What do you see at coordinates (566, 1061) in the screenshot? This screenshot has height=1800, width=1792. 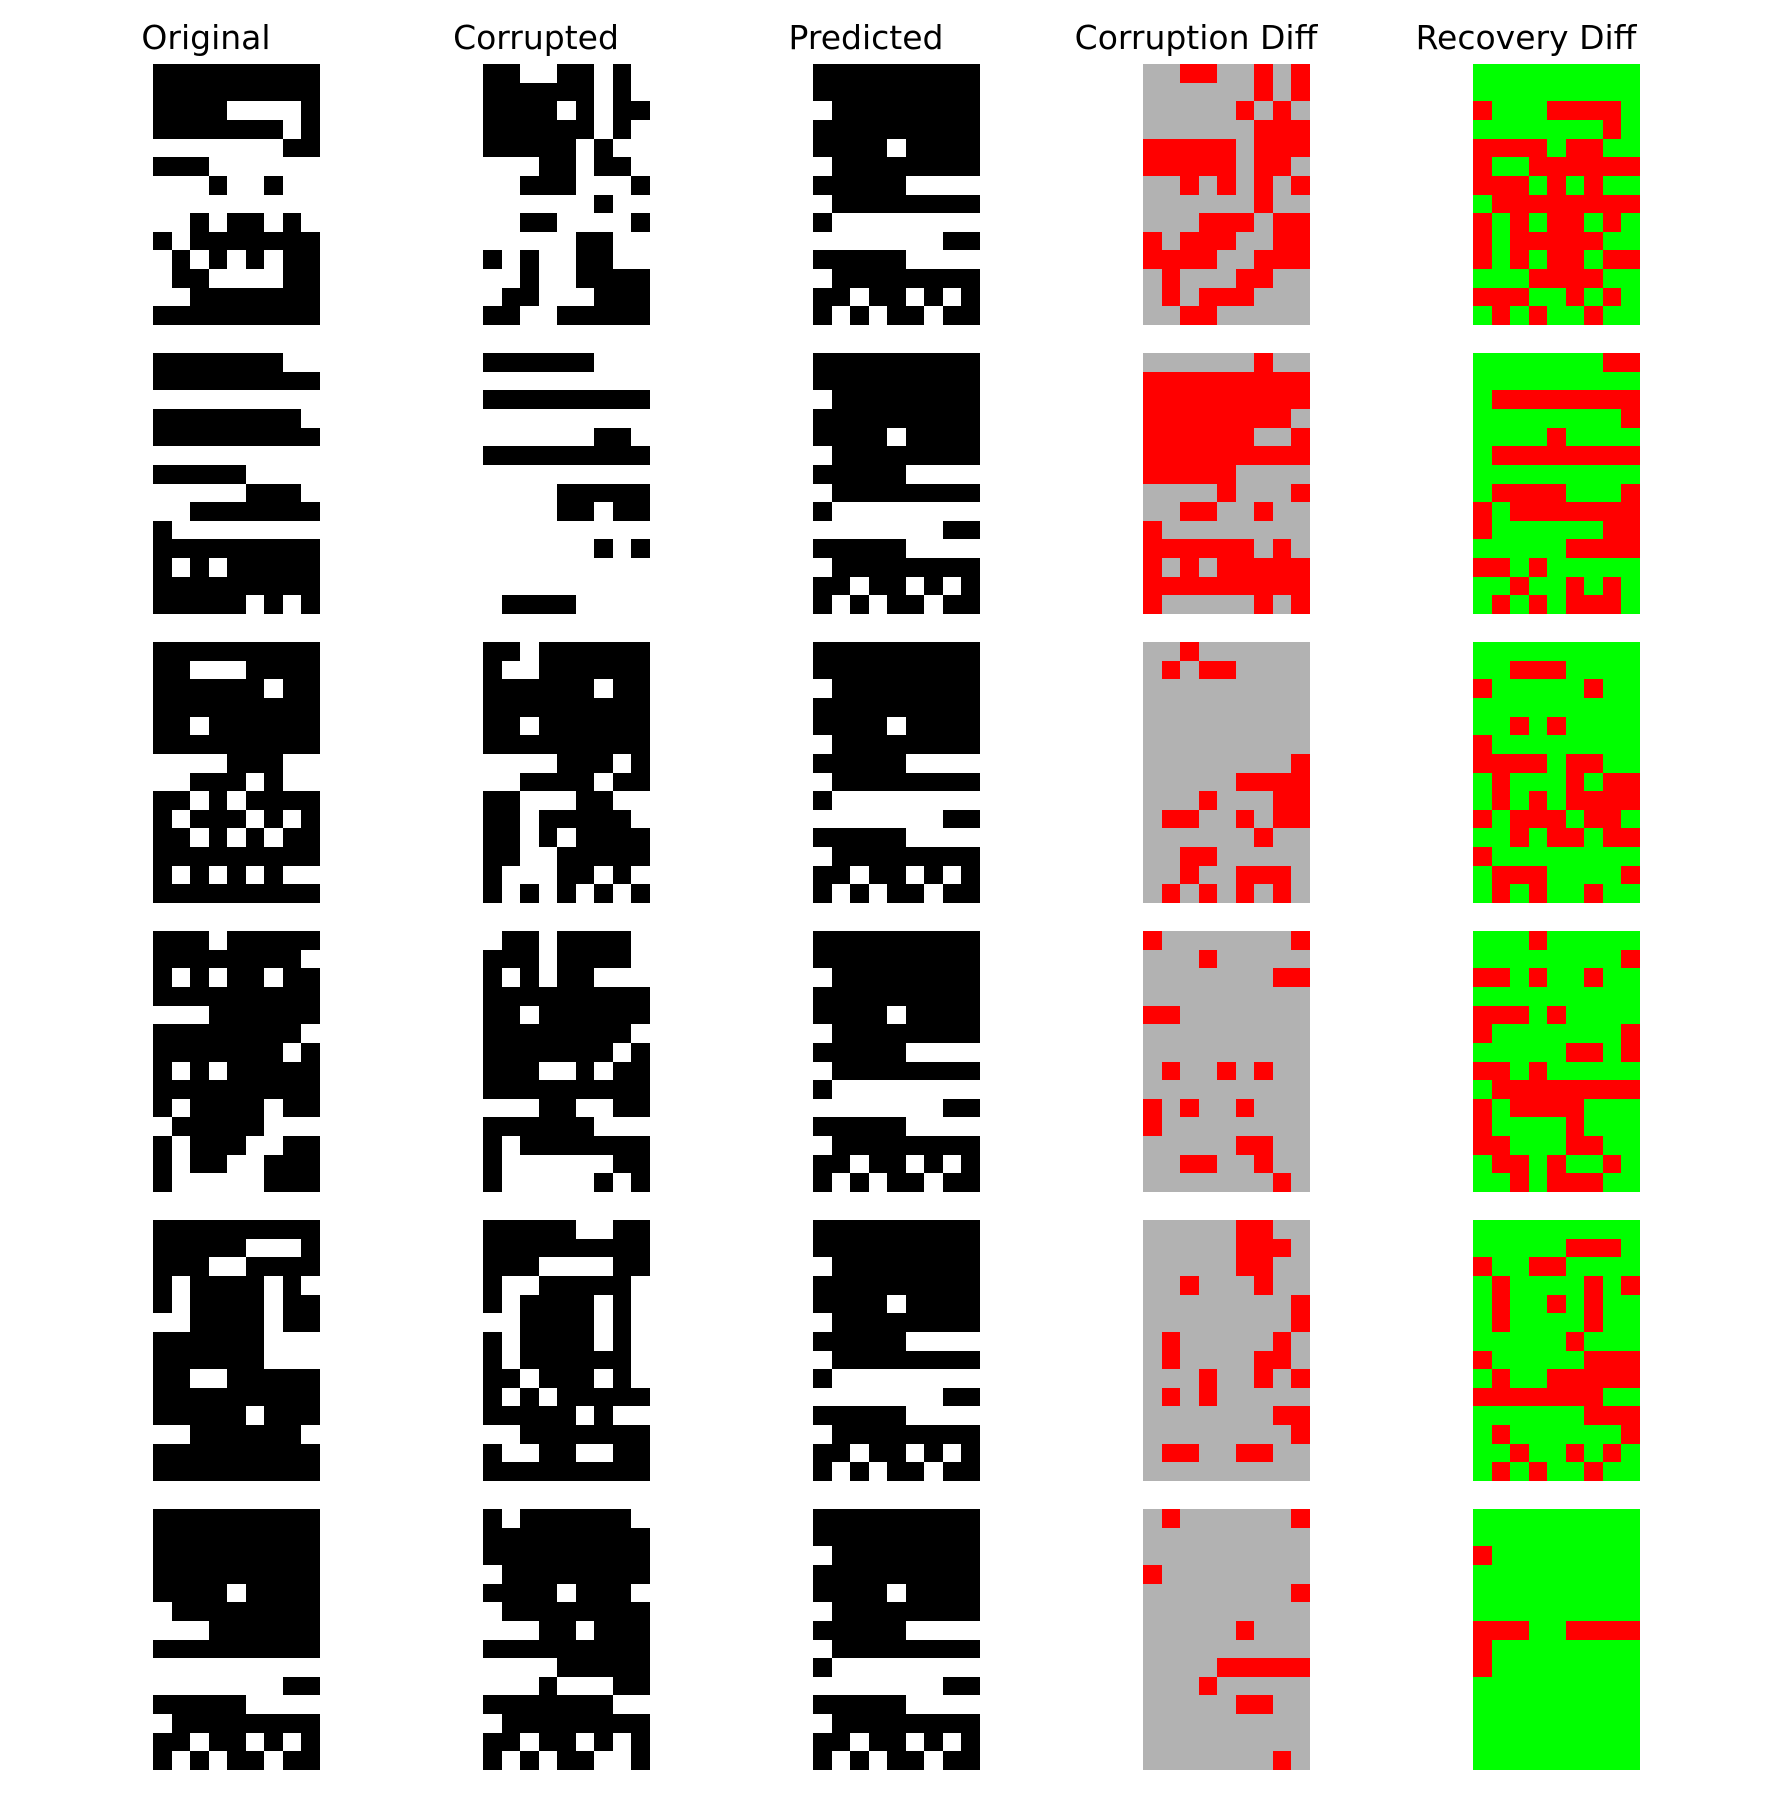 I see `sample-4-corrupted` at bounding box center [566, 1061].